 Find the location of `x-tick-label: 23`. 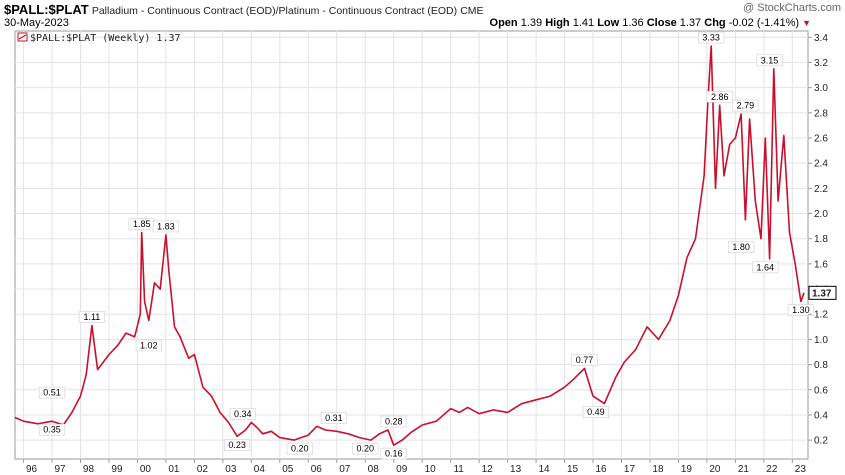

x-tick-label: 23 is located at coordinates (801, 469).